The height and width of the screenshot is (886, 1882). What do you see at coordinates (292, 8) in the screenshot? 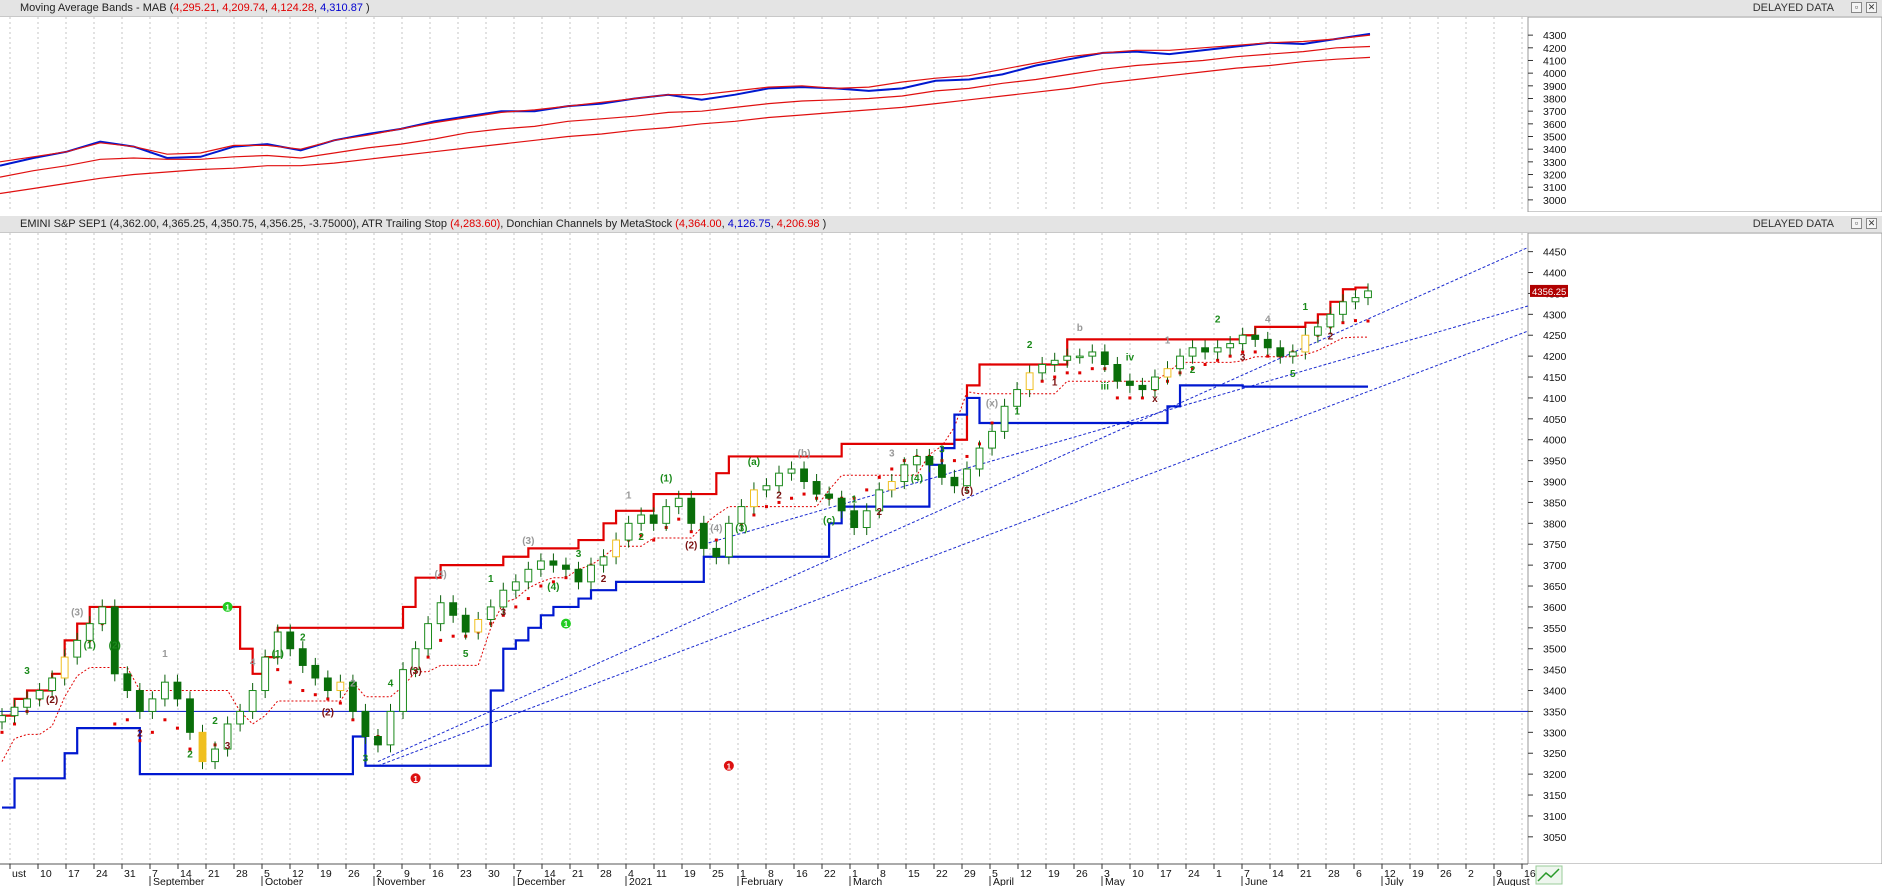
I see `mab-value-3: 4,124.28` at bounding box center [292, 8].